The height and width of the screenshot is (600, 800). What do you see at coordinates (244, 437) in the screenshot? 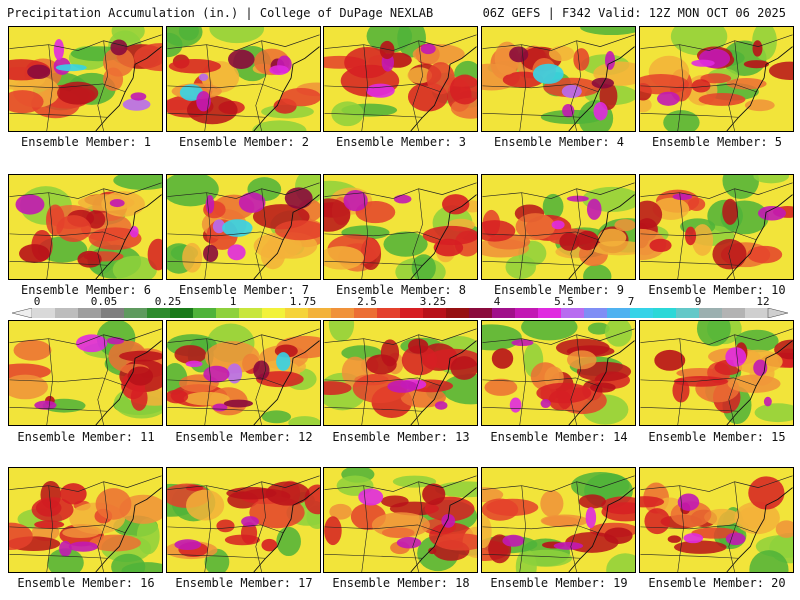
I see `member-label: Ensemble Member: 12` at bounding box center [244, 437].